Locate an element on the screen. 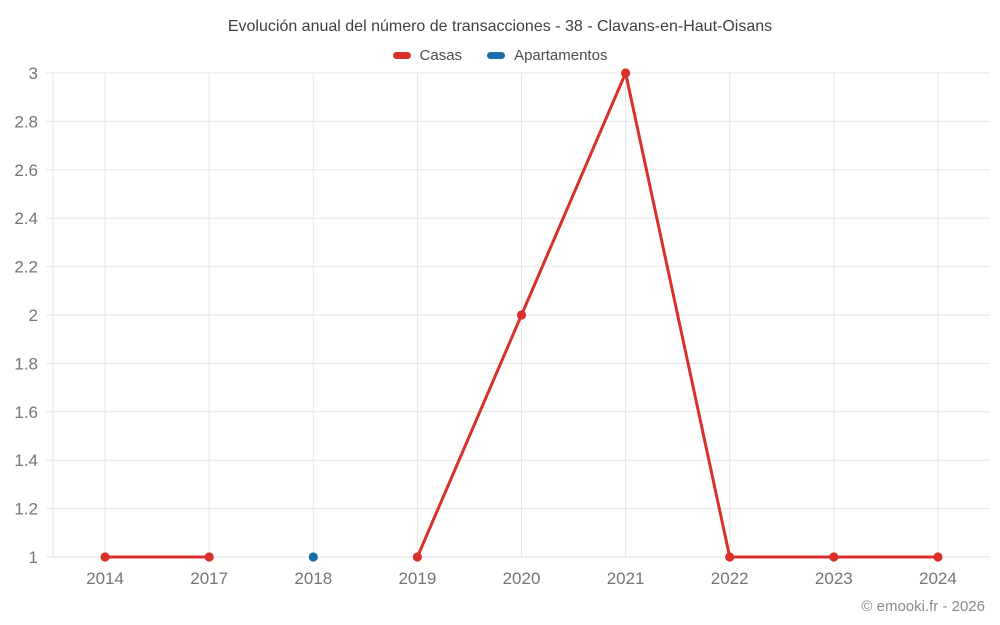  y-axis-label: 2 is located at coordinates (33, 315).